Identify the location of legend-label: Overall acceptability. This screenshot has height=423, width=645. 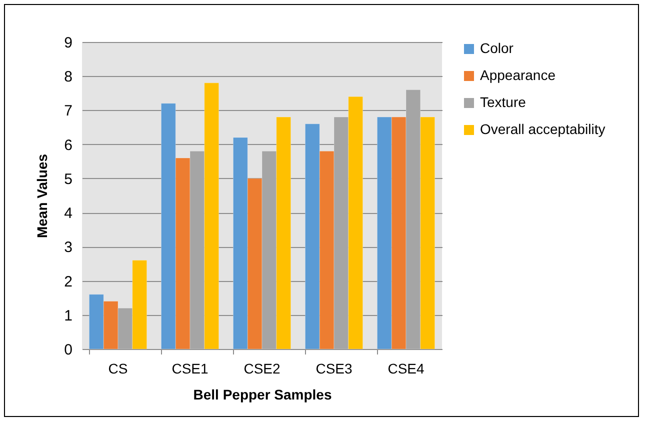
(543, 129).